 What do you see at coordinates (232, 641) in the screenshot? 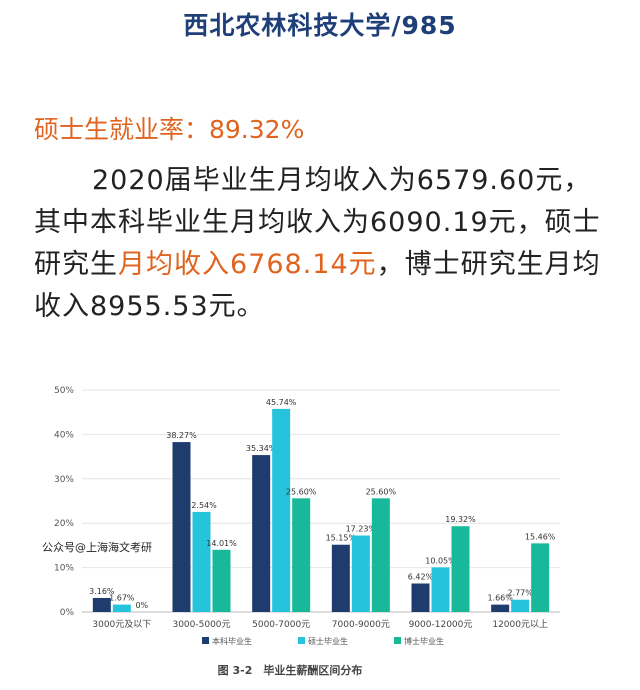
I see `legend-label: 本科毕业生` at bounding box center [232, 641].